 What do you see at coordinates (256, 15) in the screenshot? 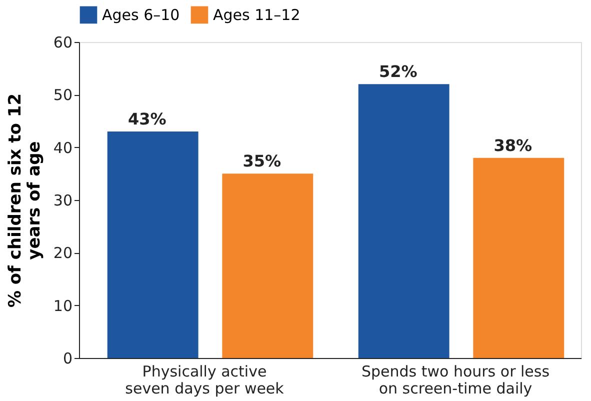
I see `legend-label: Ages 11–12` at bounding box center [256, 15].